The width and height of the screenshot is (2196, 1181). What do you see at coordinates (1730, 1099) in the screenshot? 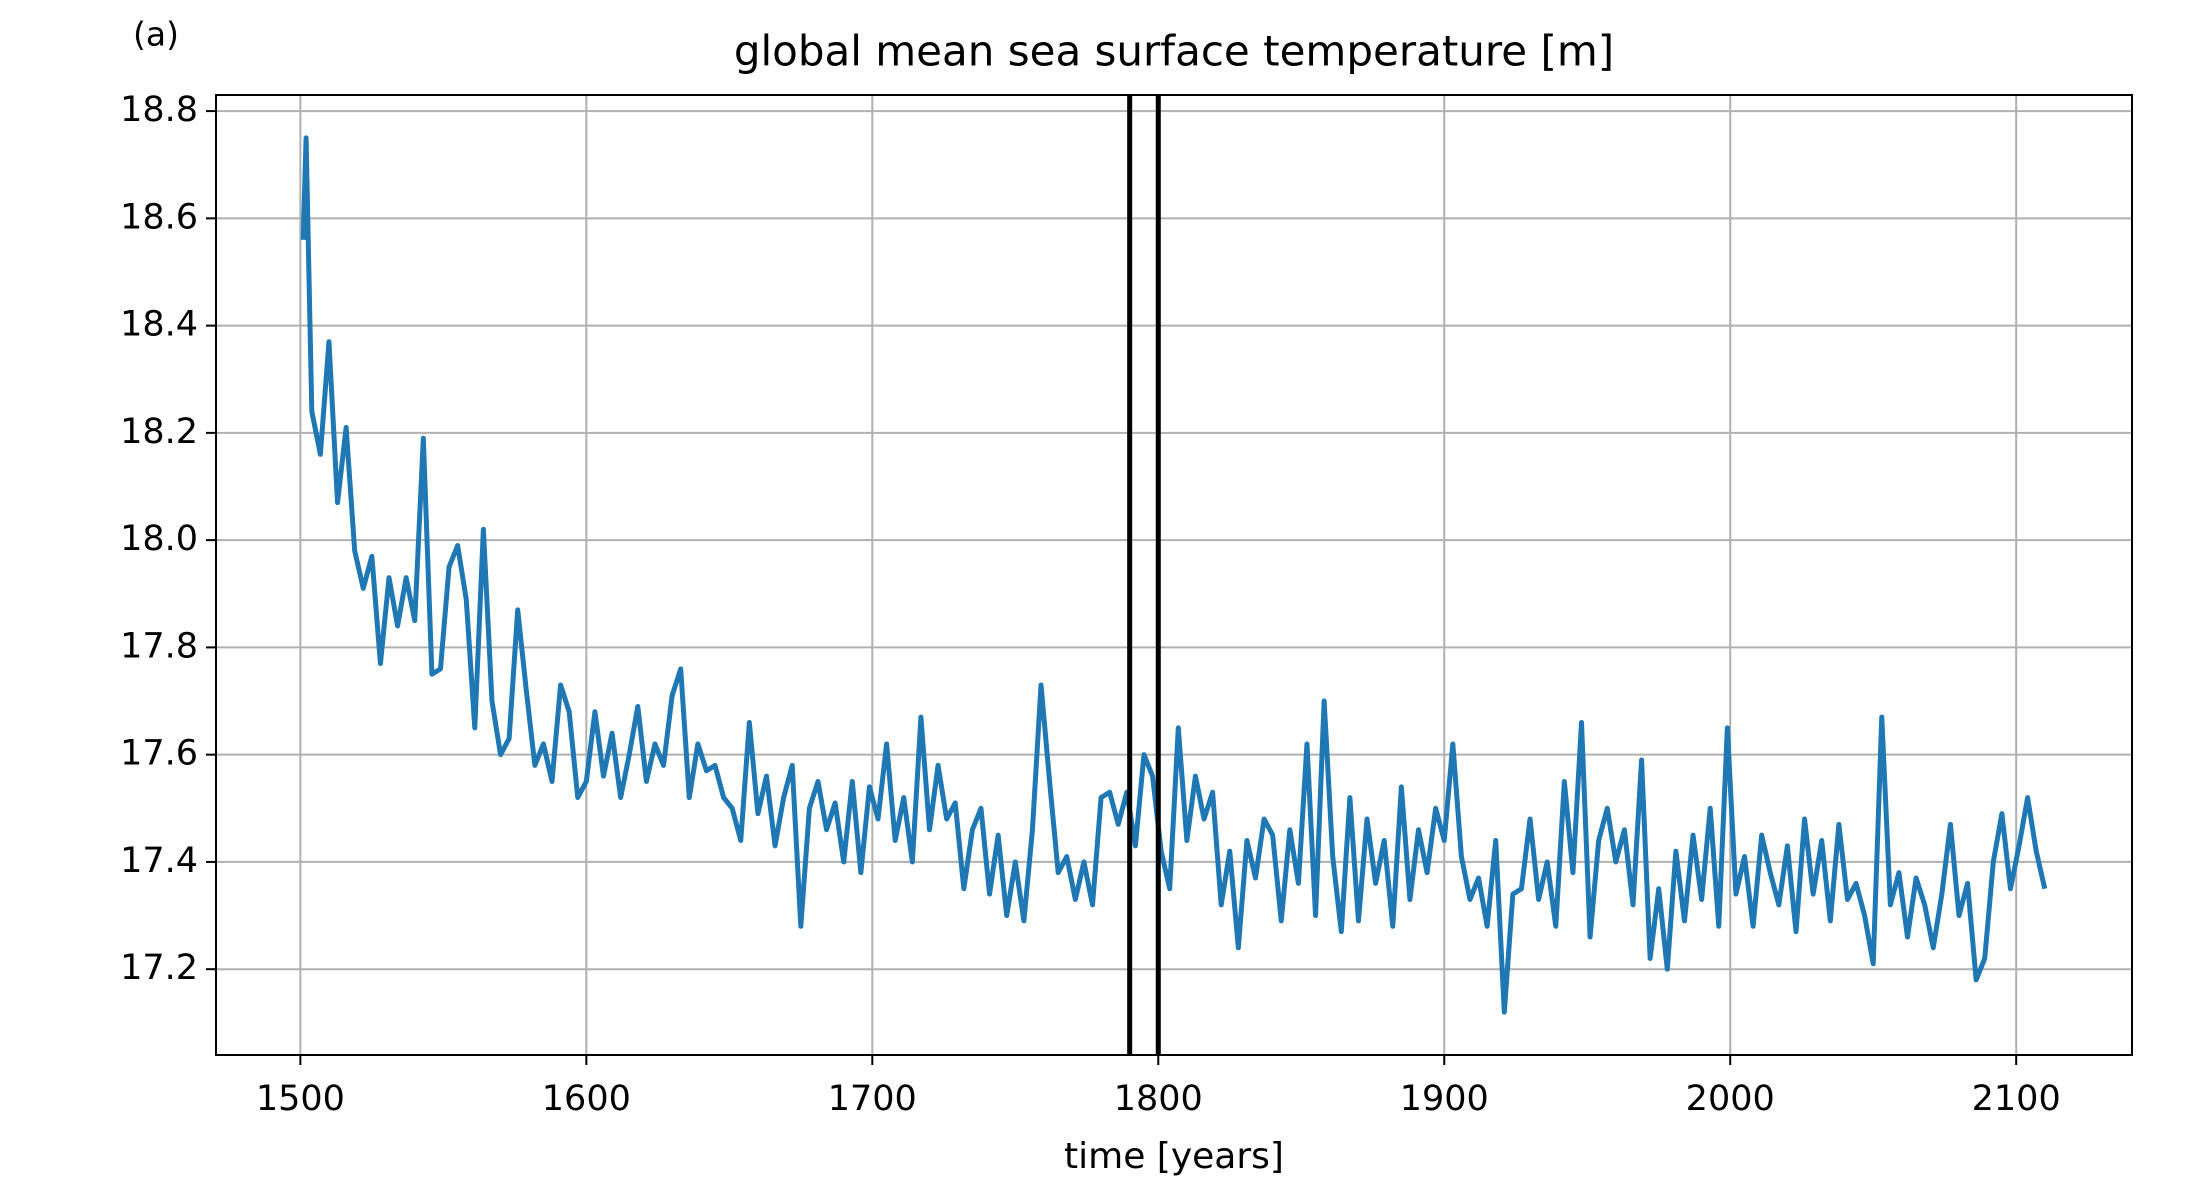
I see `x-tick-label: 2000` at bounding box center [1730, 1099].